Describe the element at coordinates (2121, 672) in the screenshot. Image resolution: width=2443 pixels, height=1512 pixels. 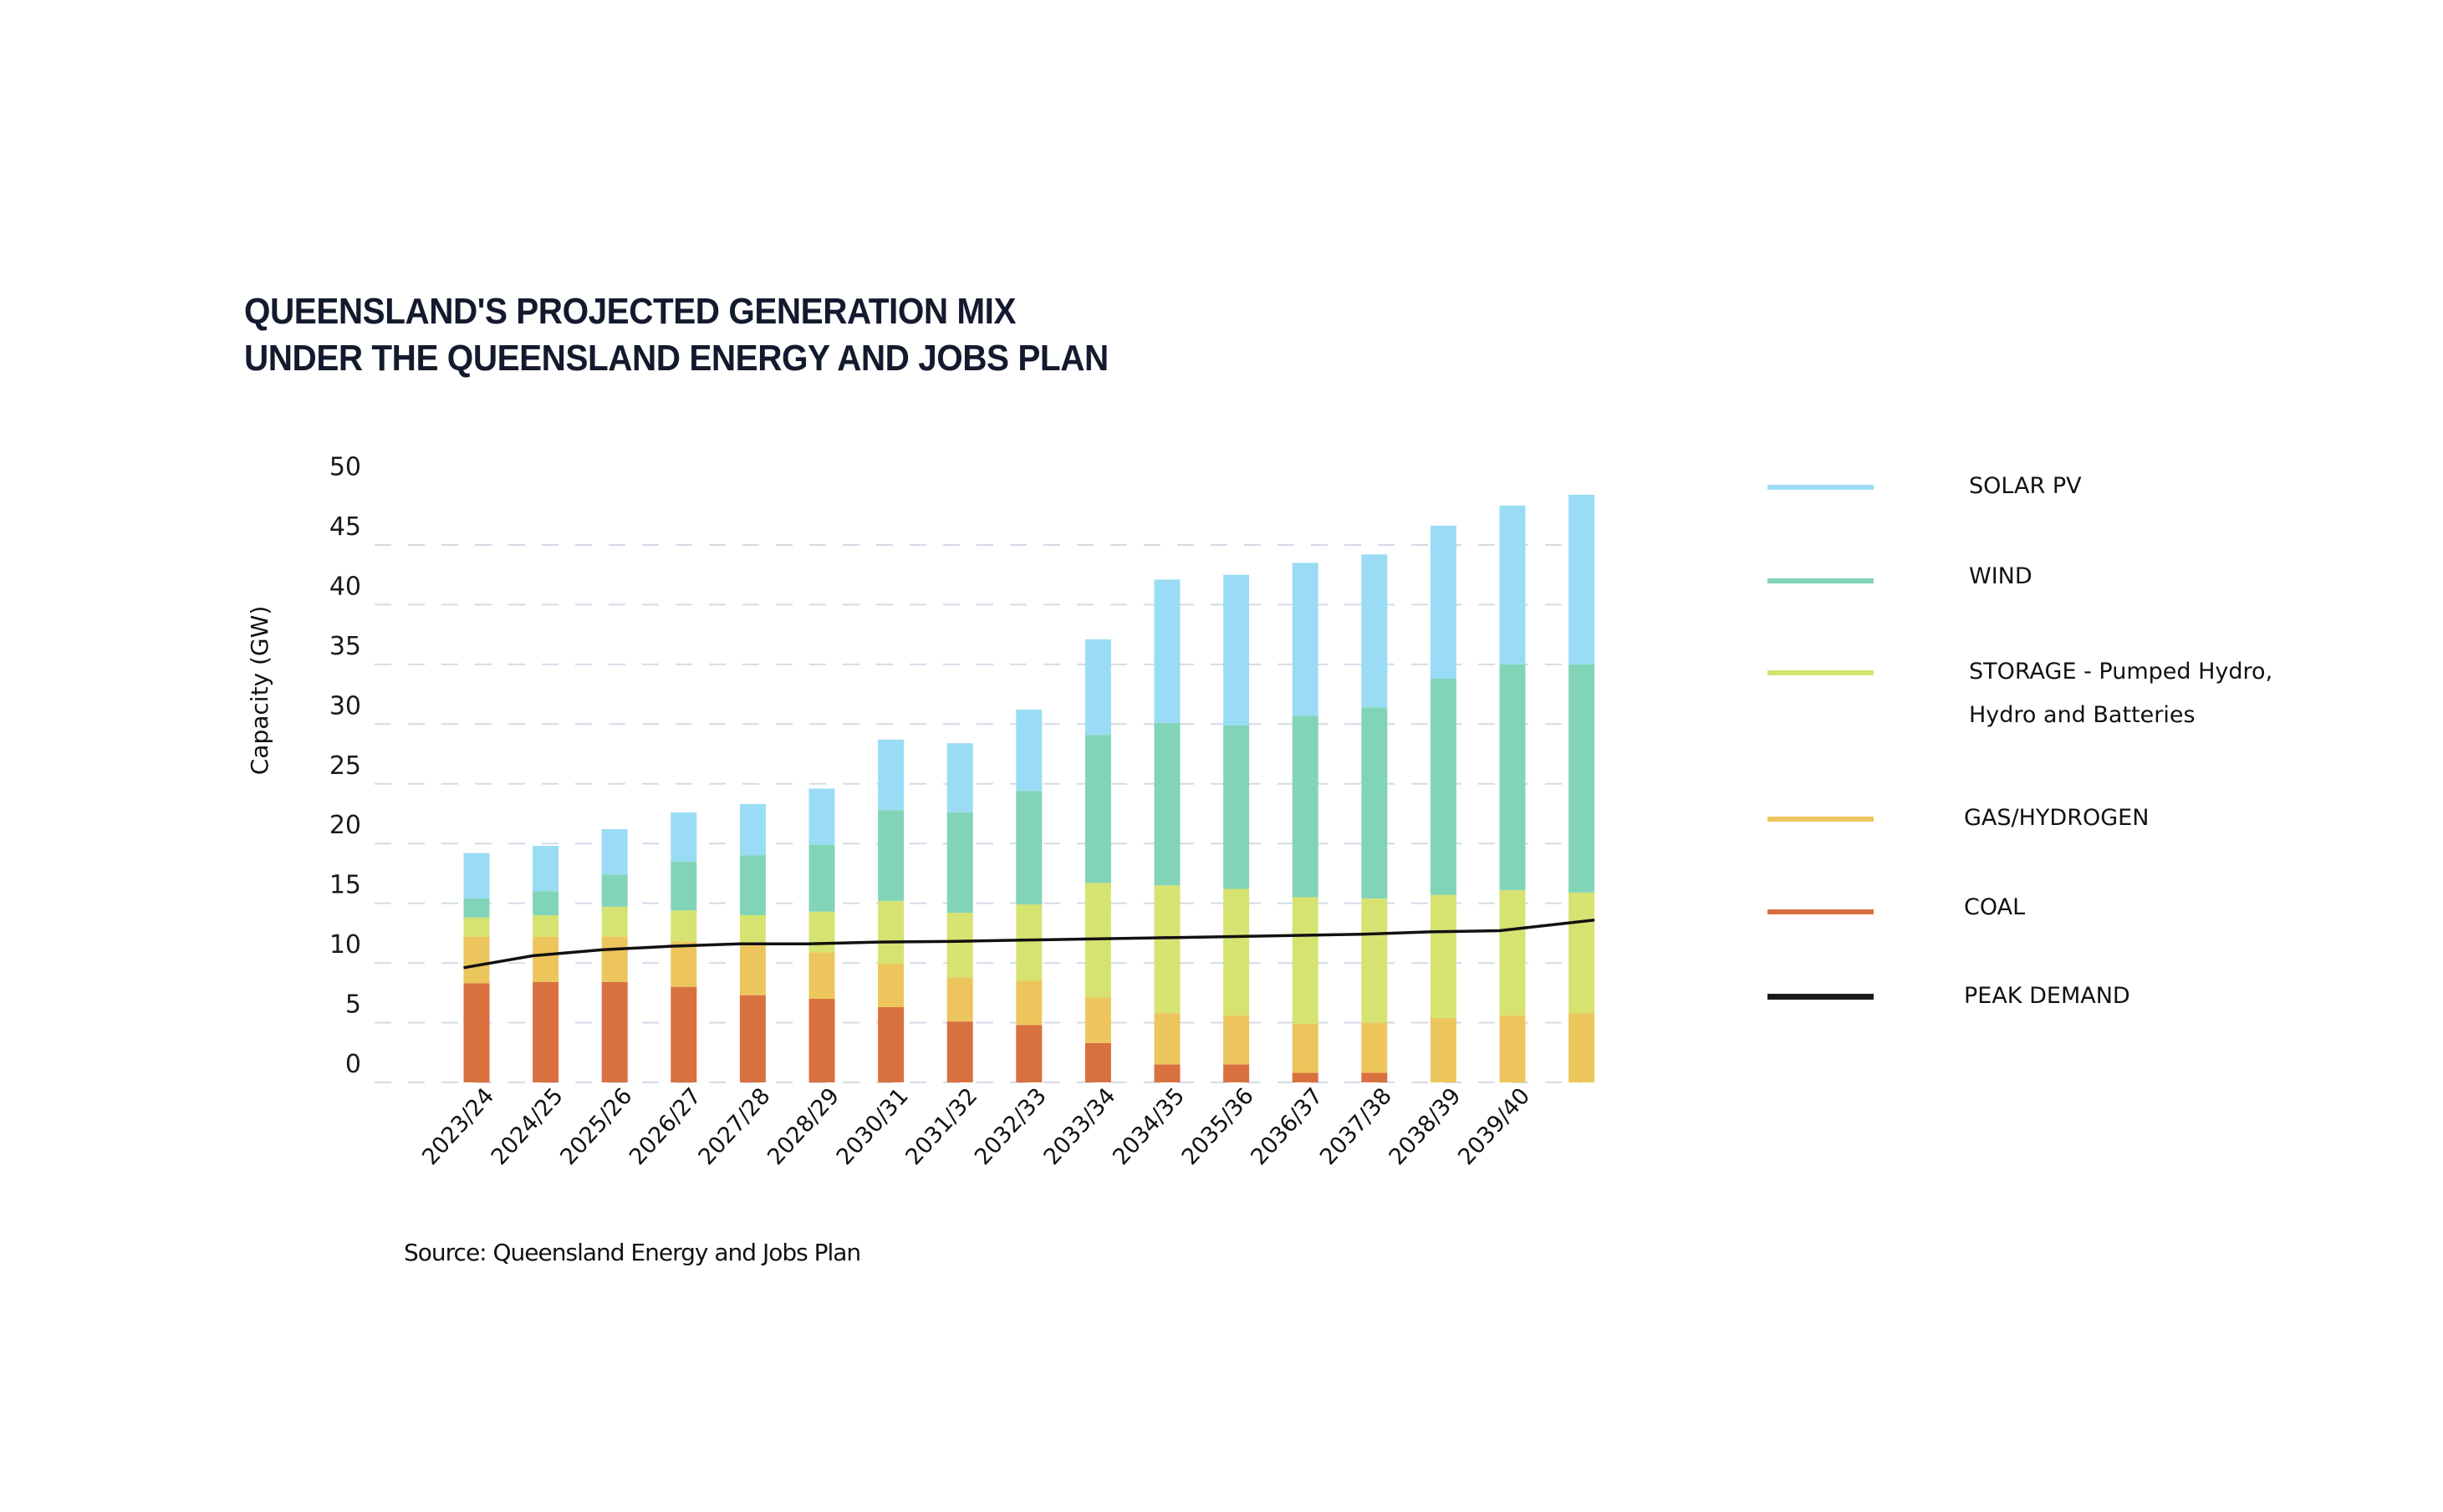
I see `legend-label-storage: STORAGE - Pumped Hydro,` at that location.